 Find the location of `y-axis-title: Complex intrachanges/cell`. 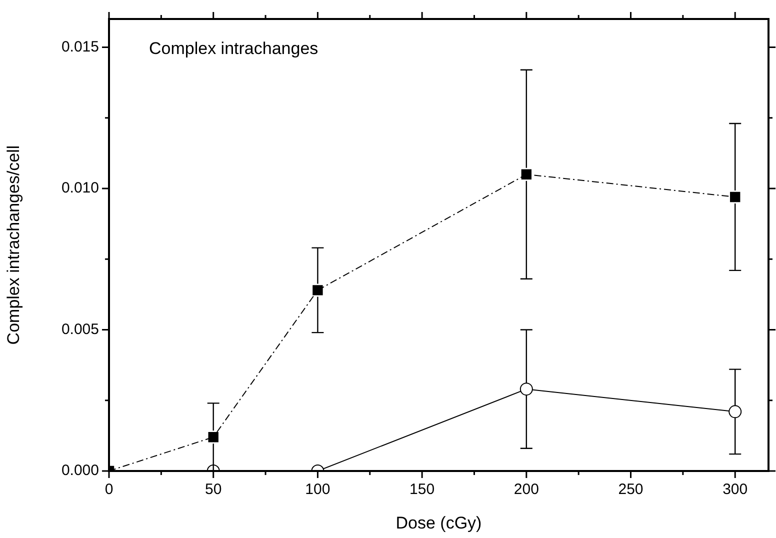

y-axis-title: Complex intrachanges/cell is located at coordinates (13, 245).